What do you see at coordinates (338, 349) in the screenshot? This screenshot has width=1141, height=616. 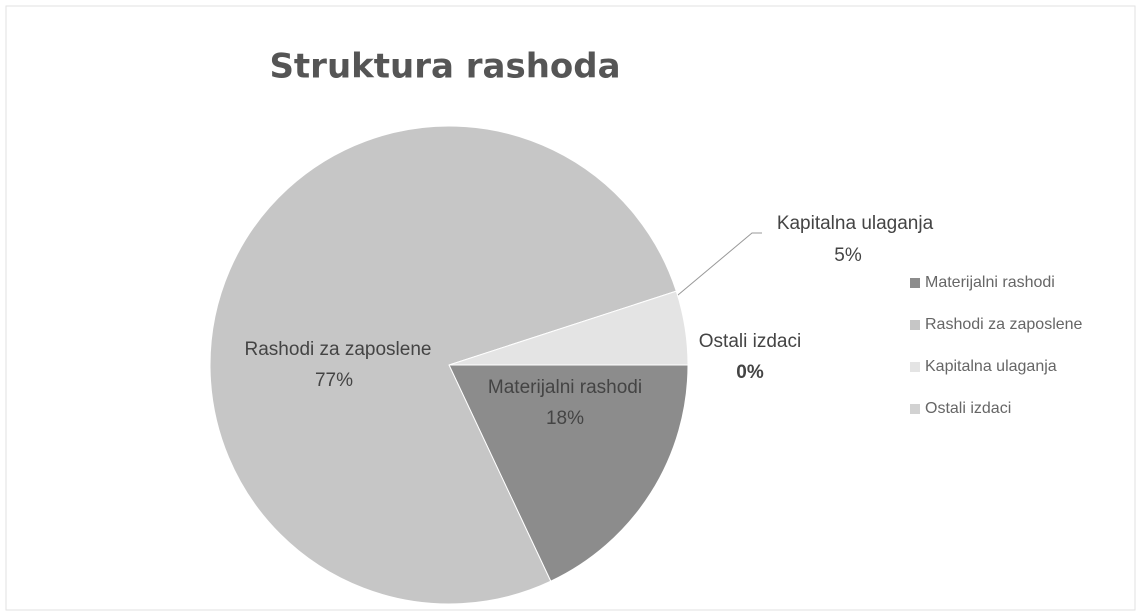 I see `data-label-name: Rashodi za zaposlene` at bounding box center [338, 349].